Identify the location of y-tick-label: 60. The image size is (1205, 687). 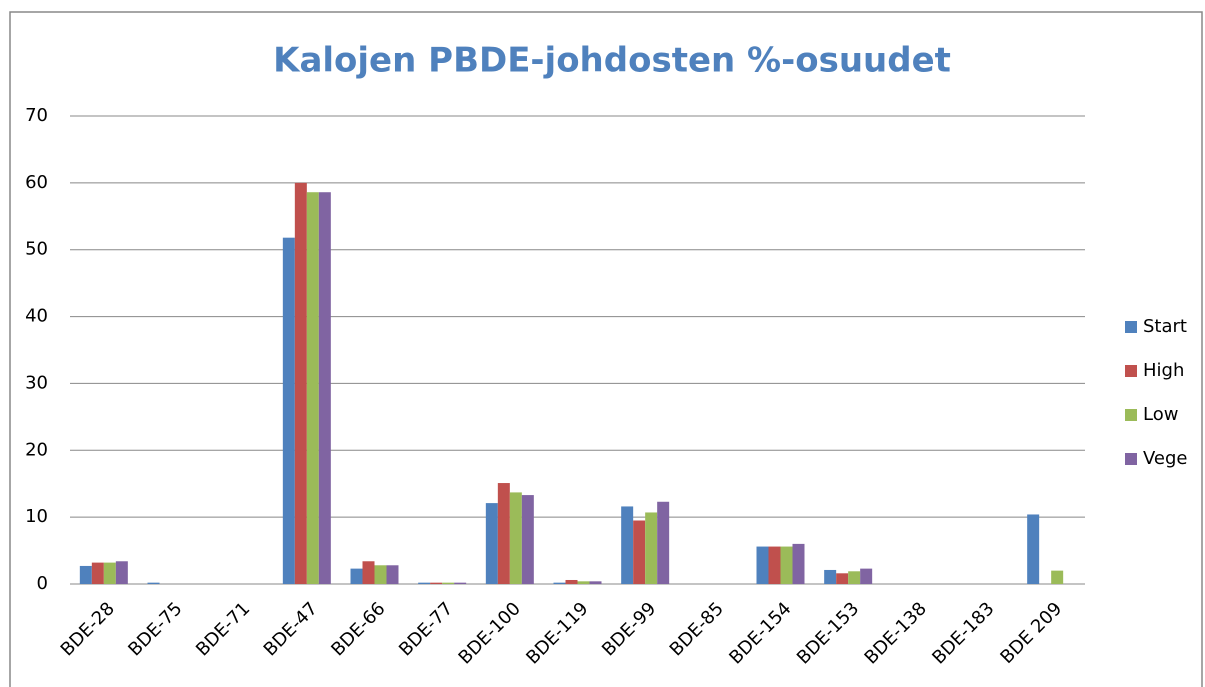
(36, 182).